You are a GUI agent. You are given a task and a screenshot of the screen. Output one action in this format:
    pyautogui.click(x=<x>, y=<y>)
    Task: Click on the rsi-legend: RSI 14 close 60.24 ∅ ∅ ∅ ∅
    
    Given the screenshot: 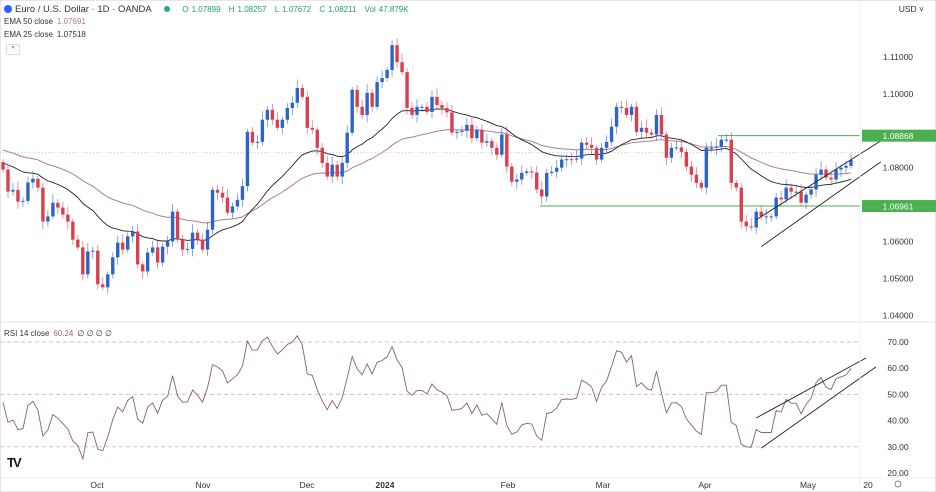 What is the action you would take?
    pyautogui.click(x=58, y=333)
    